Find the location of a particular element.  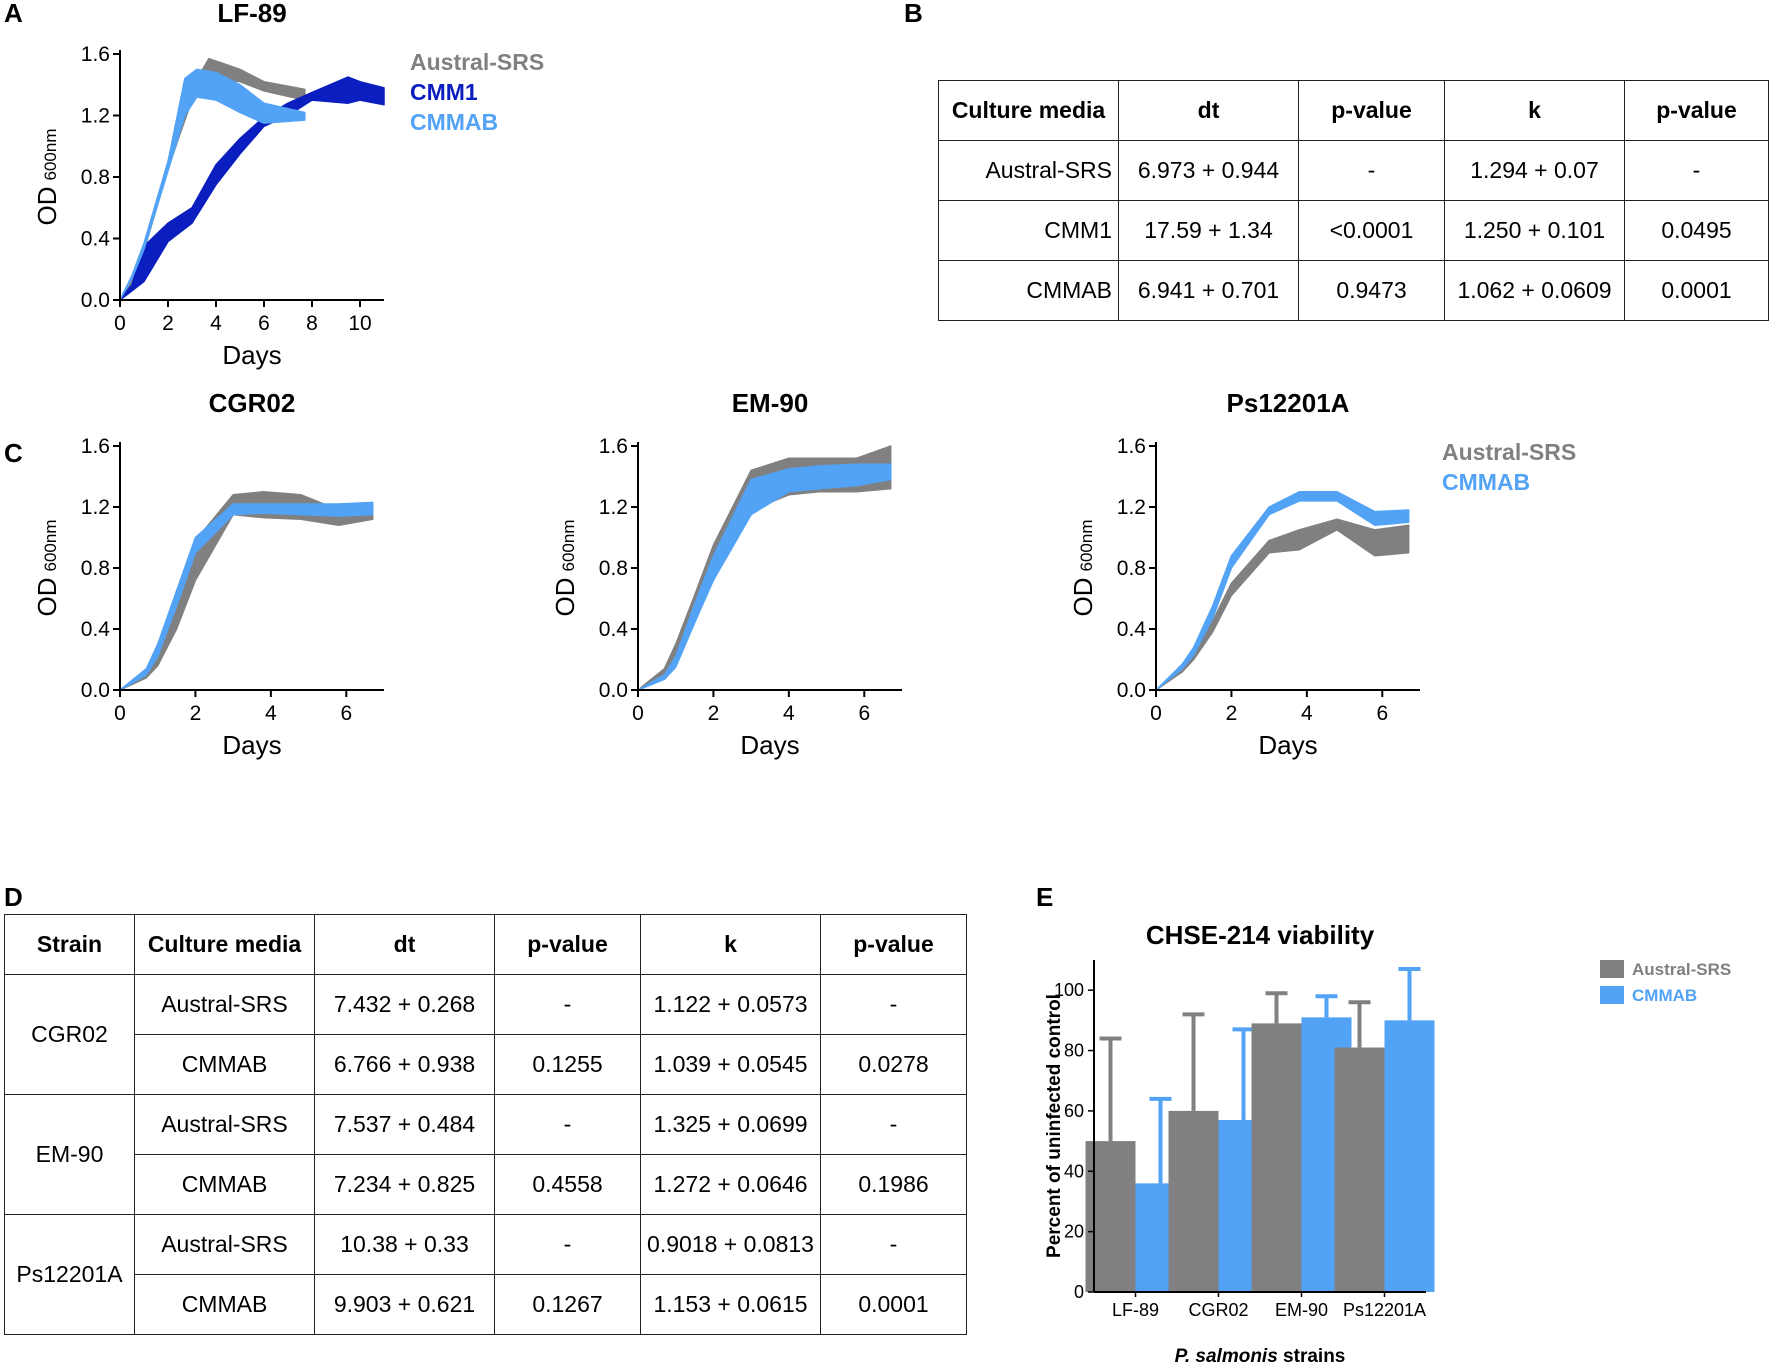

table-d-header-k: k is located at coordinates (730, 944).